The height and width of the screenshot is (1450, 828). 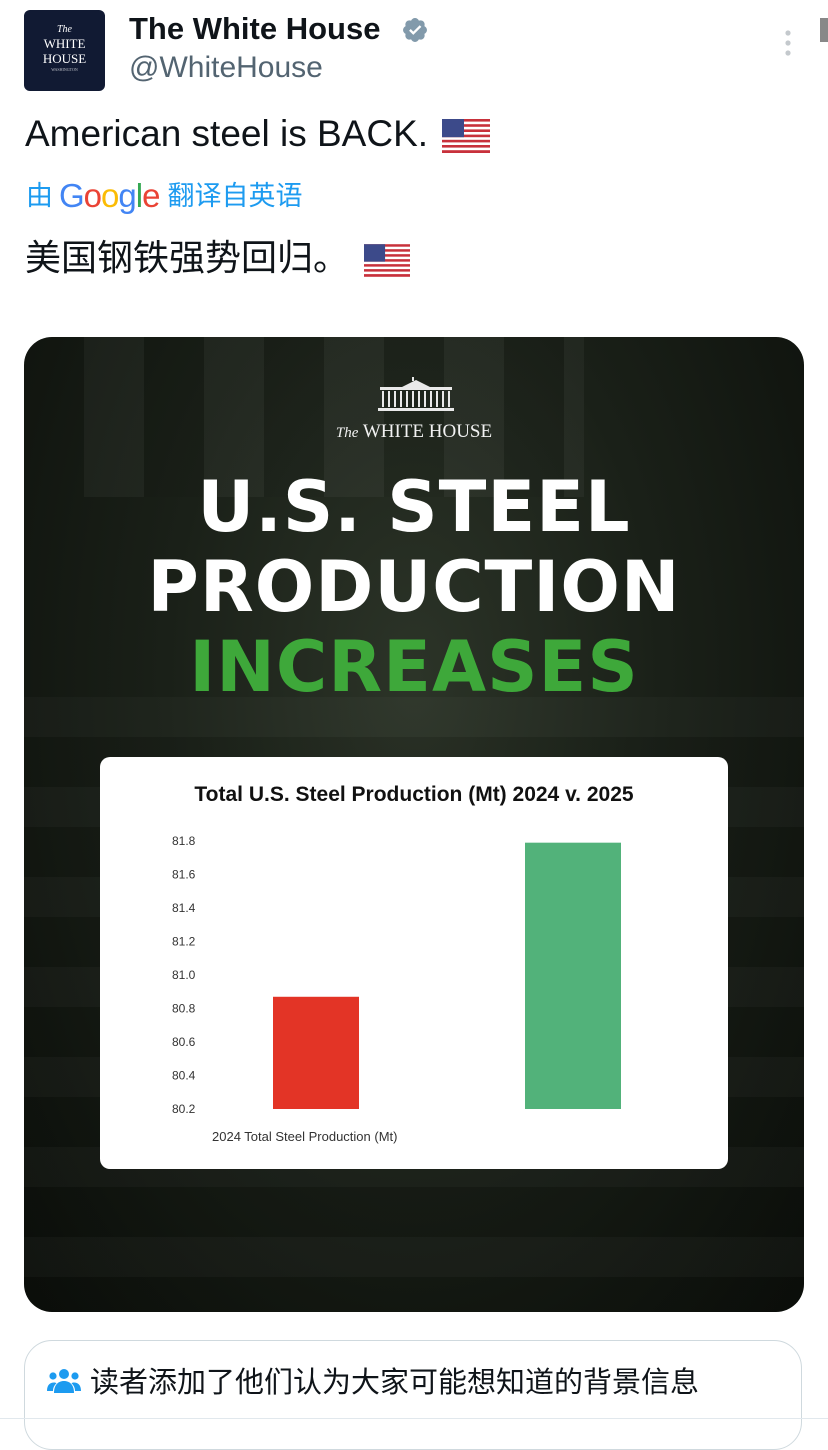 What do you see at coordinates (184, 1042) in the screenshot?
I see `y-tick-label: 80.6` at bounding box center [184, 1042].